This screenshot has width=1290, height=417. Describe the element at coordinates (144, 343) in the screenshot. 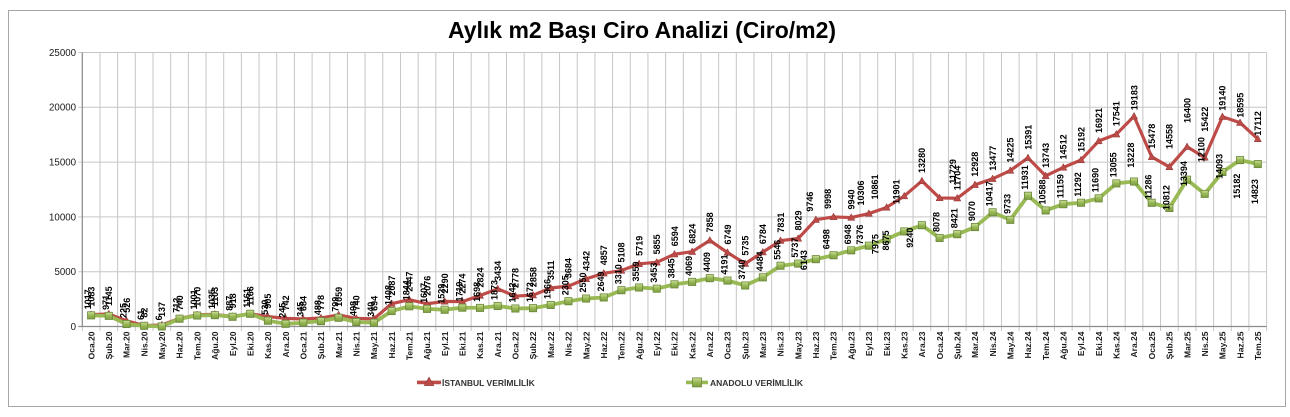

I see `svg-text: Nis.20` at that location.